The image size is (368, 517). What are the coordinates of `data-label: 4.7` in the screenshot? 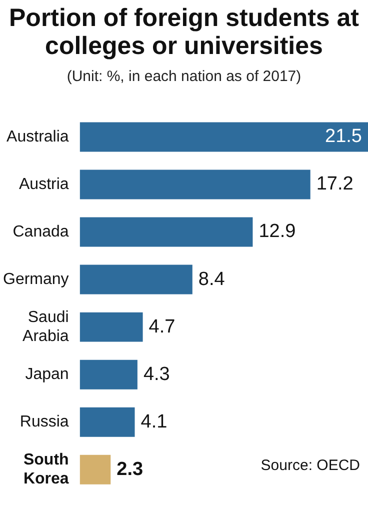 It's located at (162, 327).